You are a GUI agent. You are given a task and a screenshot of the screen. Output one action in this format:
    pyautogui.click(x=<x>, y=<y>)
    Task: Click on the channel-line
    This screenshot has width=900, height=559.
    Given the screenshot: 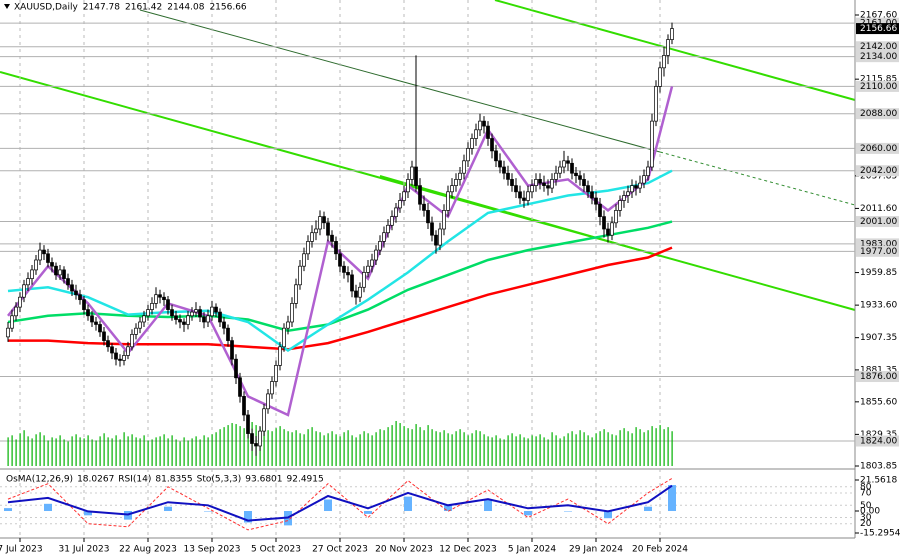 What is the action you would take?
    pyautogui.click(x=520, y=216)
    